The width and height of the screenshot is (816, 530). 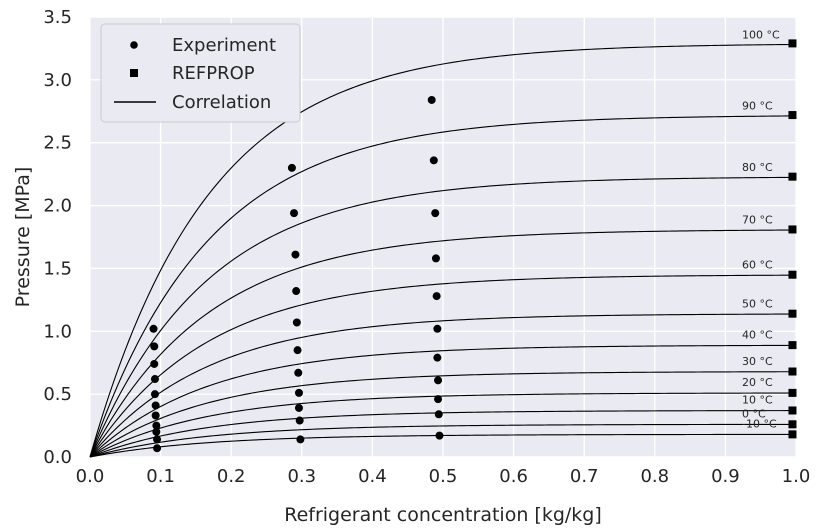 I want to click on x-tick-label: 0.8, so click(x=654, y=476).